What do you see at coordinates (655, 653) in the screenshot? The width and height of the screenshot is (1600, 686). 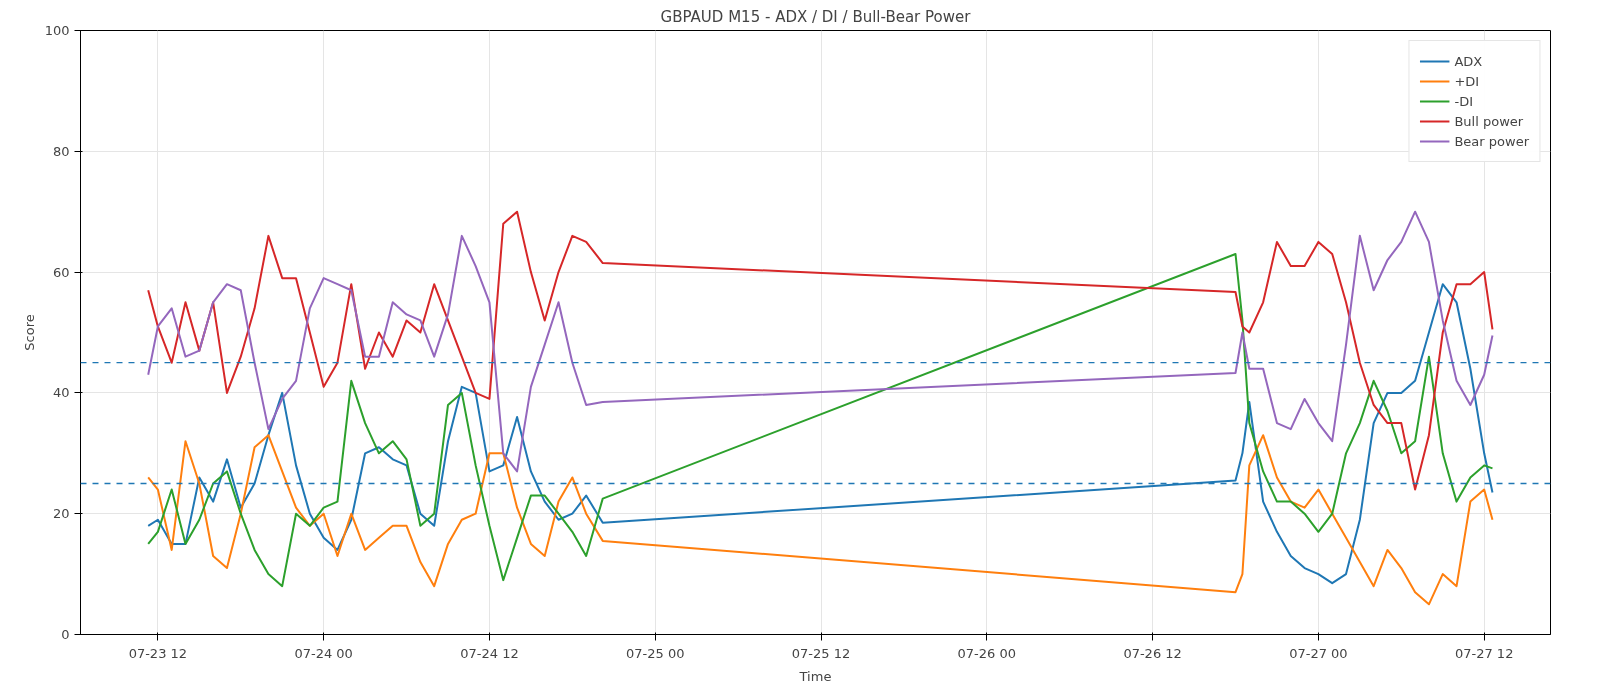 I see `x-tick-label: 07-25 00` at bounding box center [655, 653].